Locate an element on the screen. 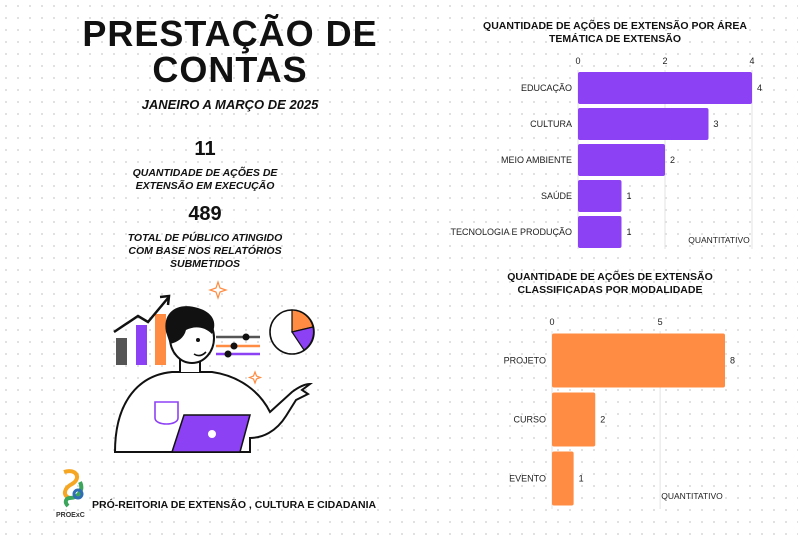 The height and width of the screenshot is (536, 798). category-label: CURSO is located at coordinates (529, 420).